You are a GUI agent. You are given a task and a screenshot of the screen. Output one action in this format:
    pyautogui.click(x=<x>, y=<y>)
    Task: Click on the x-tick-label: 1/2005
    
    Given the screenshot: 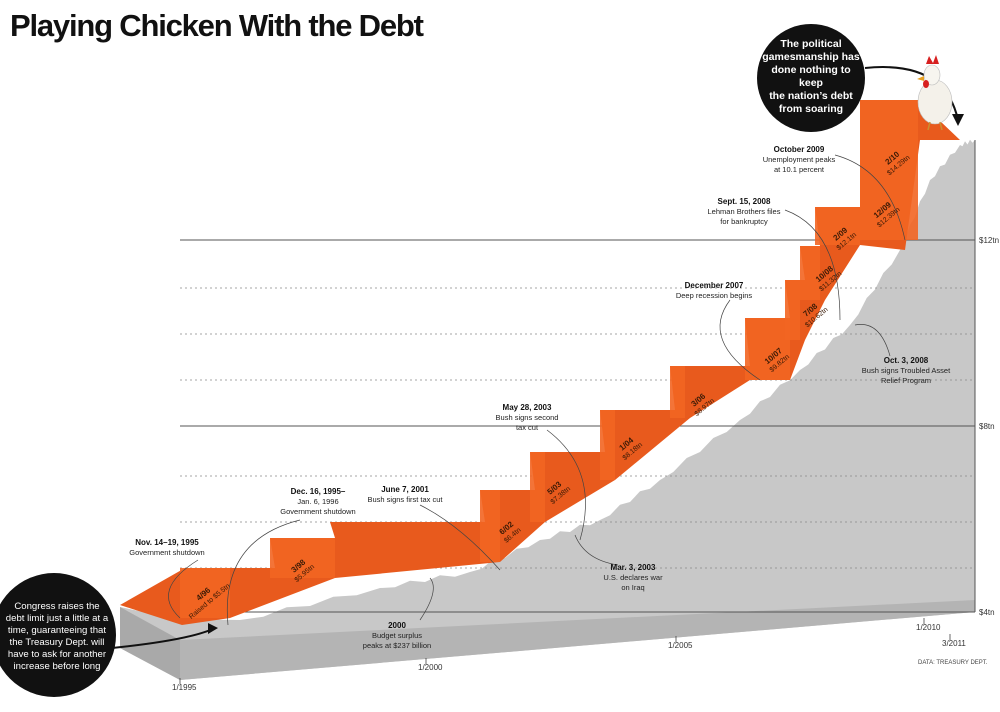 What is the action you would take?
    pyautogui.click(x=680, y=645)
    